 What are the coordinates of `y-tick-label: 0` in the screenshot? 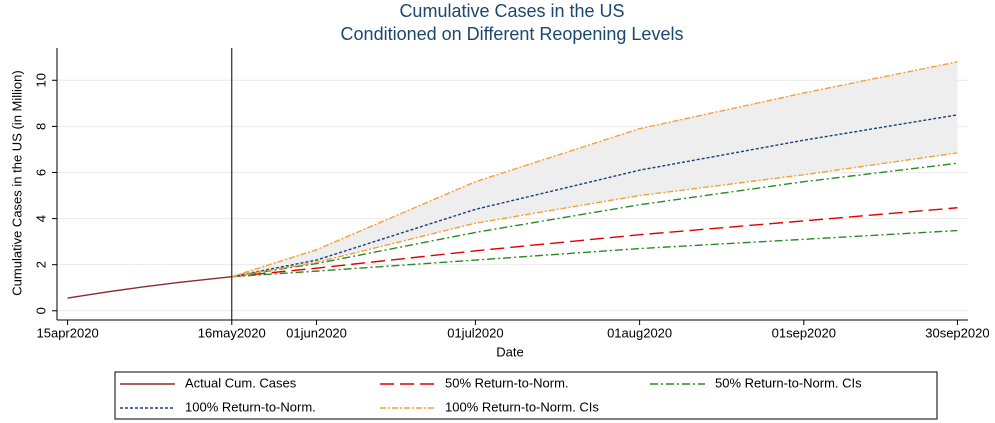 It's located at (40, 310).